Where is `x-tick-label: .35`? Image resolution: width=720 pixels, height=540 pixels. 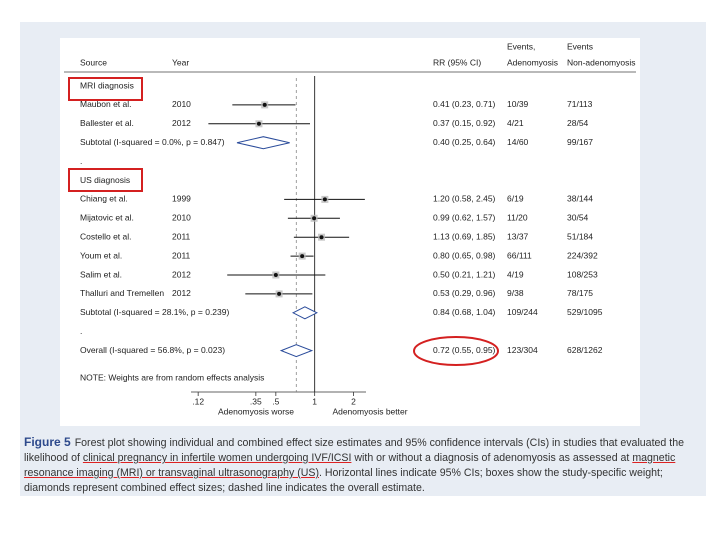
x-tick-label: .35 is located at coordinates (256, 401).